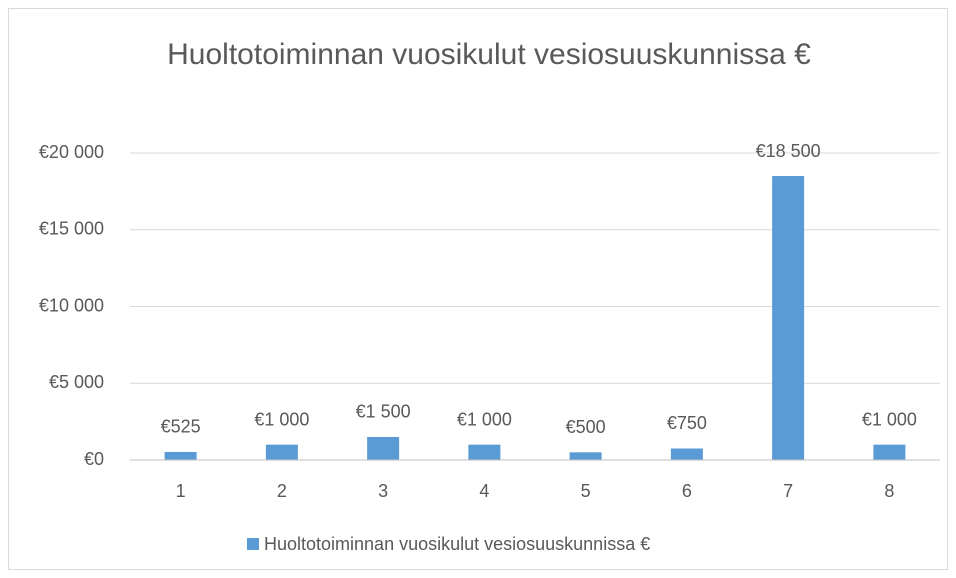 This screenshot has width=956, height=578. What do you see at coordinates (71, 229) in the screenshot?
I see `y-tick-label: €15 000` at bounding box center [71, 229].